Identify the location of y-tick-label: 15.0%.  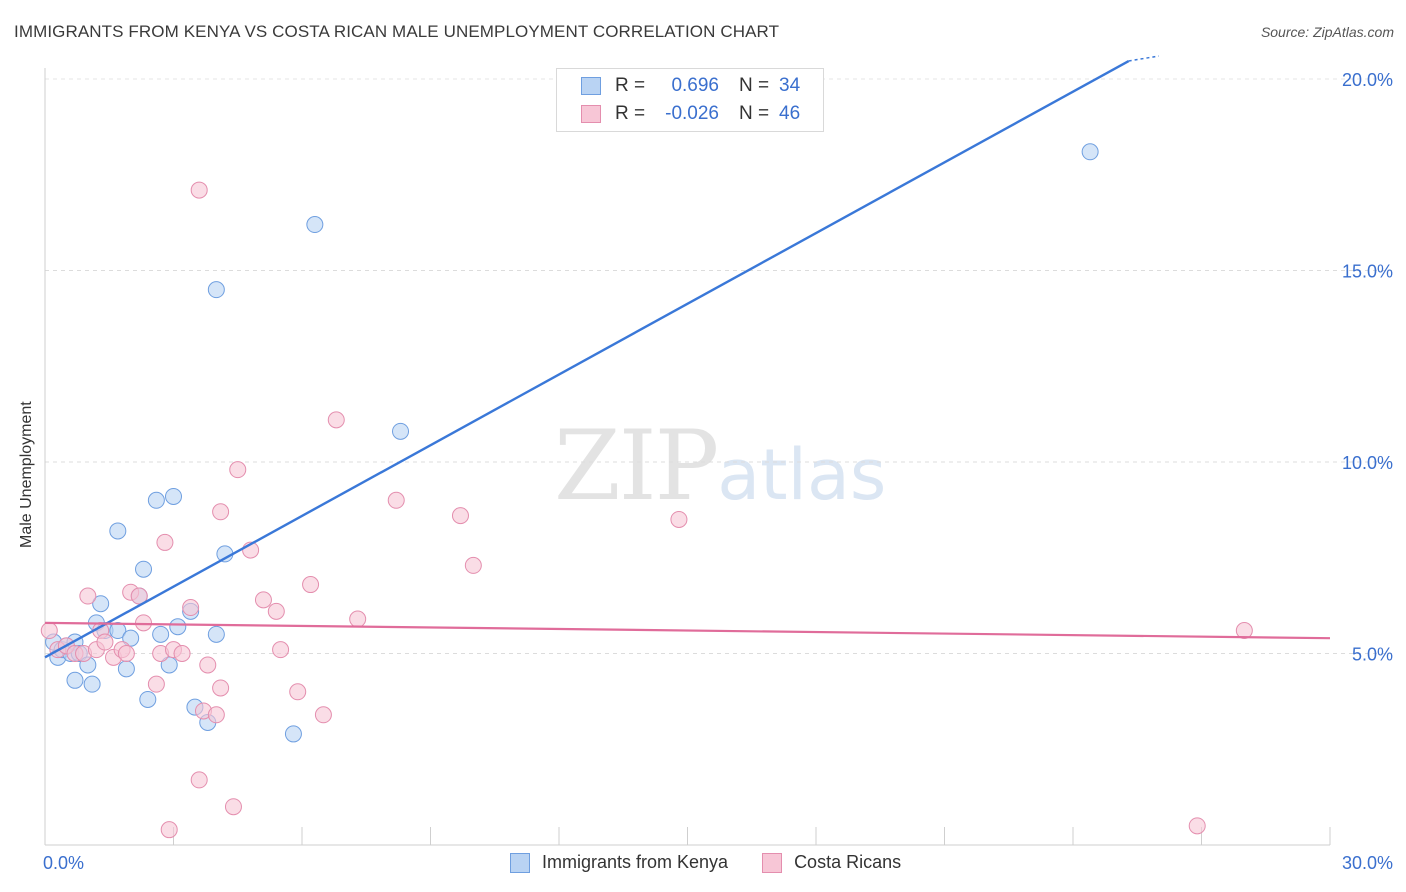
(1367, 272).